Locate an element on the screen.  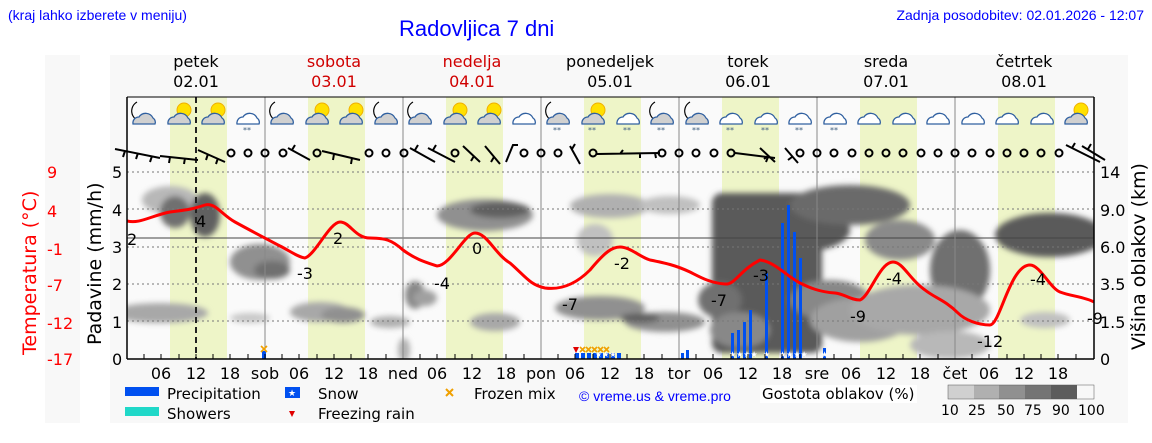
cloud-density-label: Gostota oblakov (%) is located at coordinates (838, 394).